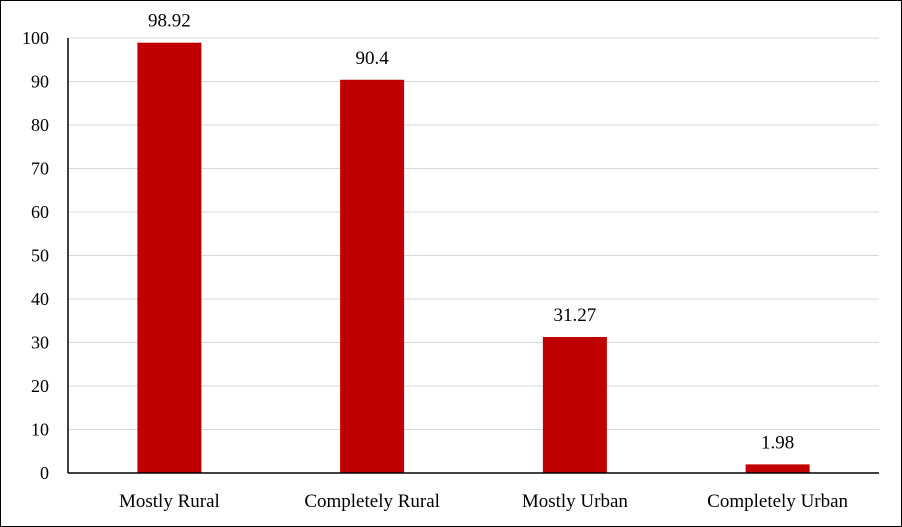 The height and width of the screenshot is (527, 902). I want to click on y-tick-label-50: 50, so click(40, 256).